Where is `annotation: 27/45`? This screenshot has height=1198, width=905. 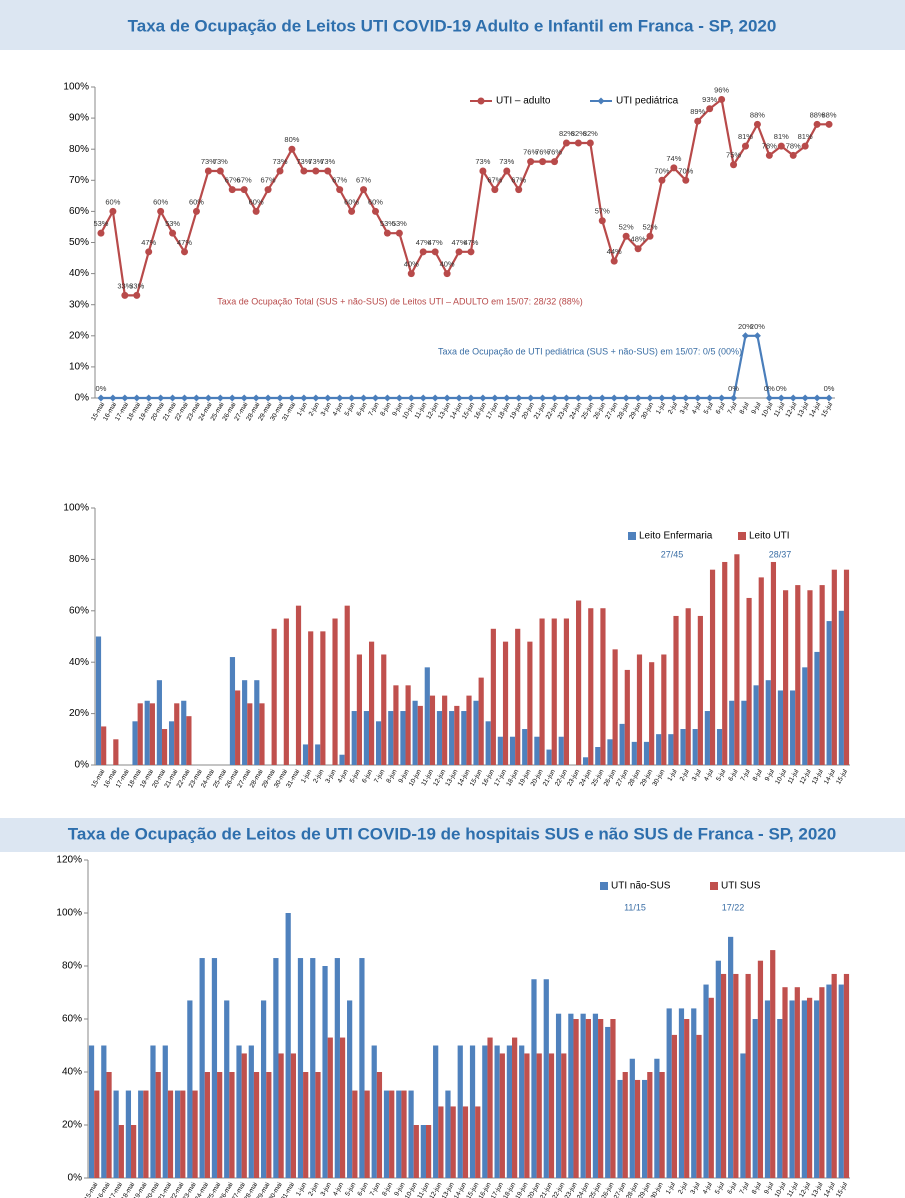
annotation: 27/45 is located at coordinates (672, 554).